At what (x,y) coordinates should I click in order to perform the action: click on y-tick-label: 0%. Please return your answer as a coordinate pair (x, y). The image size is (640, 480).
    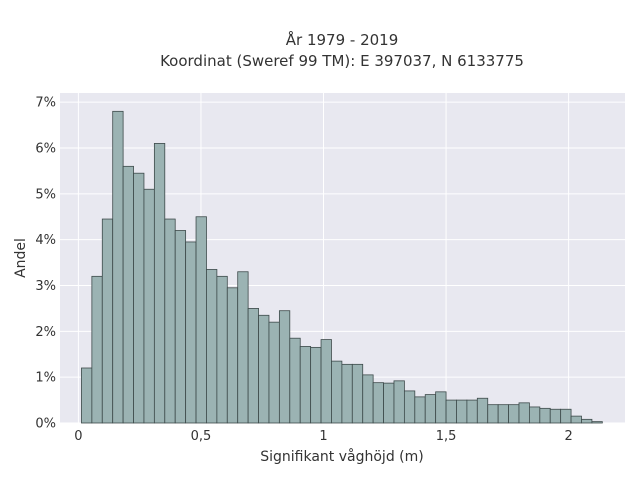
    Looking at the image, I should click on (45, 424).